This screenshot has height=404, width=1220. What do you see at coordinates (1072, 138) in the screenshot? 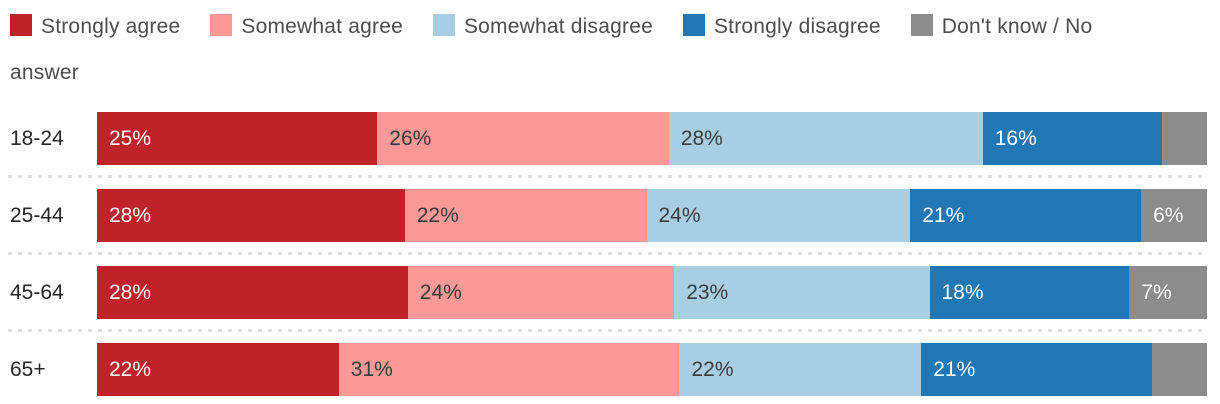
I see `bar-segment-strongly-disagree: 16%` at bounding box center [1072, 138].